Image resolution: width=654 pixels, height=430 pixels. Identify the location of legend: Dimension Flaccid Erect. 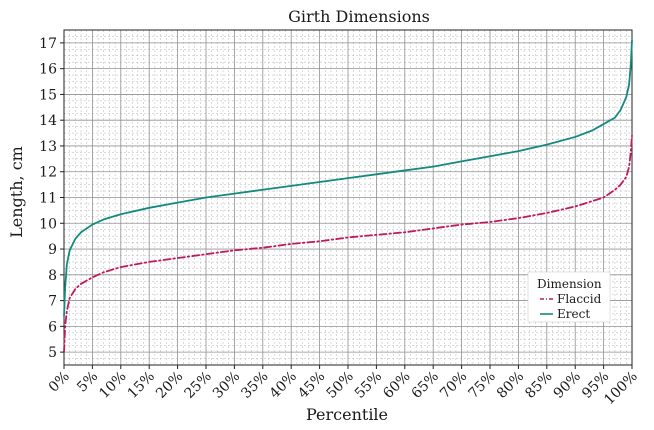
(569, 297).